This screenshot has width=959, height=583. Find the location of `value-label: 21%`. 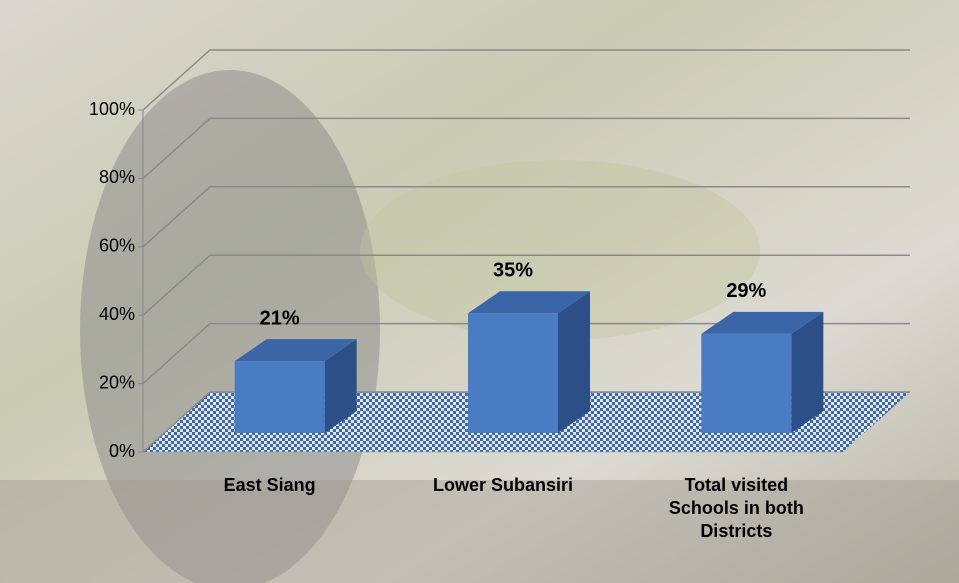

value-label: 21% is located at coordinates (280, 318).